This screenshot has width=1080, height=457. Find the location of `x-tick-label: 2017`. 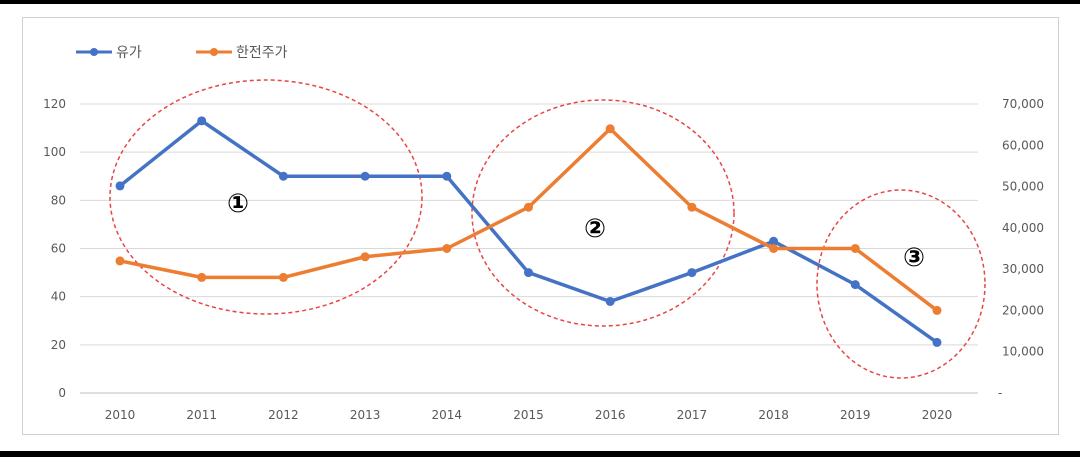

x-tick-label: 2017 is located at coordinates (692, 415).